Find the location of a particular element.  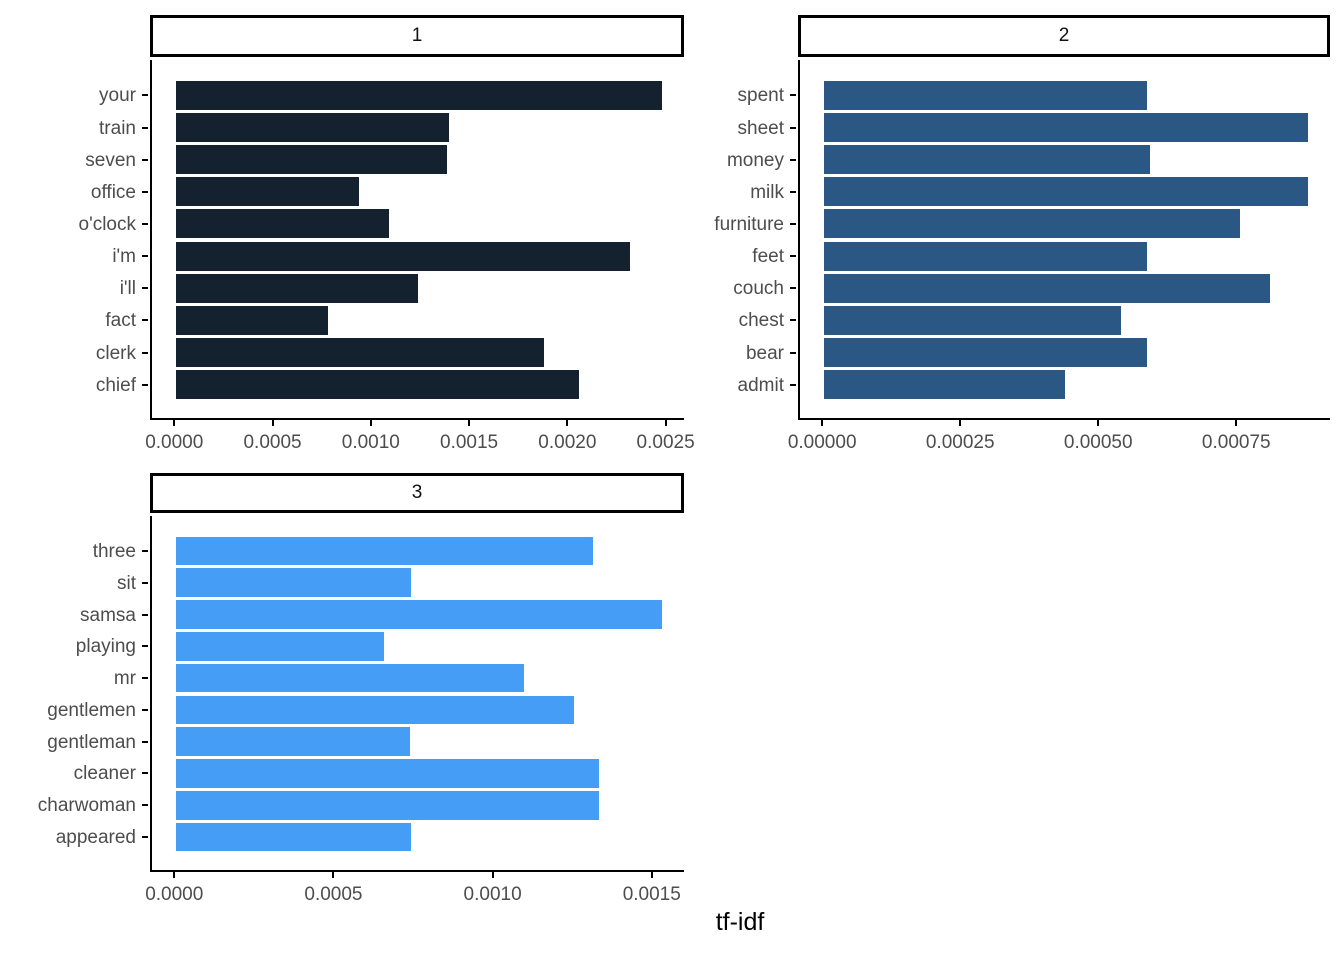

facet-strip: 2 is located at coordinates (1064, 36).